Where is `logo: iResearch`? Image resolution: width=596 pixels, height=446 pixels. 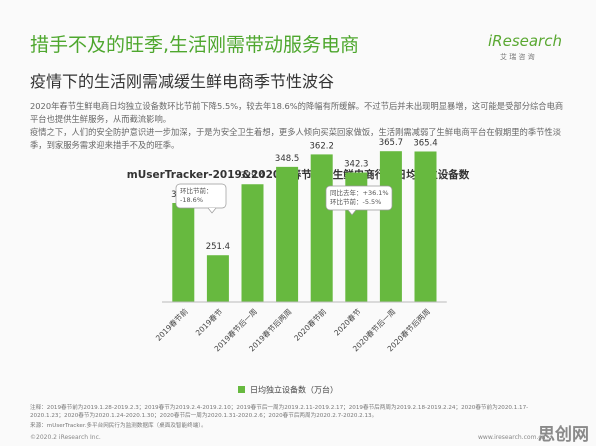
logo: iResearch is located at coordinates (525, 41).